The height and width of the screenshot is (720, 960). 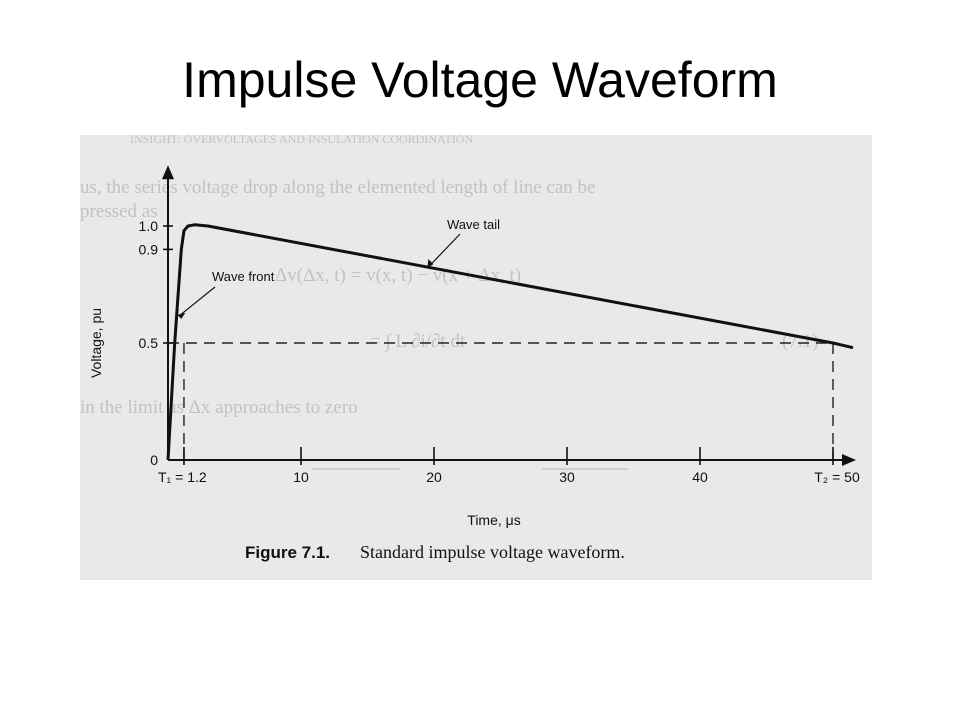 What do you see at coordinates (154, 460) in the screenshot?
I see `y-tick-label: 0` at bounding box center [154, 460].